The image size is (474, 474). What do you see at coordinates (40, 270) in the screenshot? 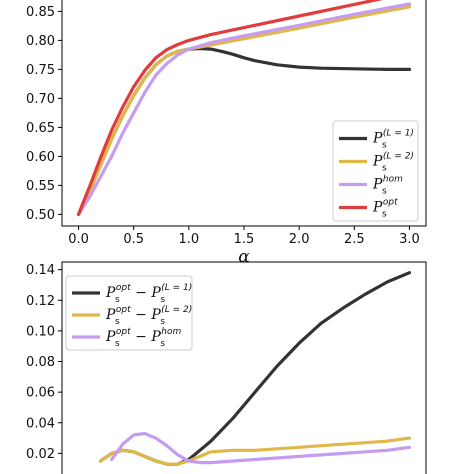
I see `y-tick-label: 0.14` at bounding box center [40, 270].